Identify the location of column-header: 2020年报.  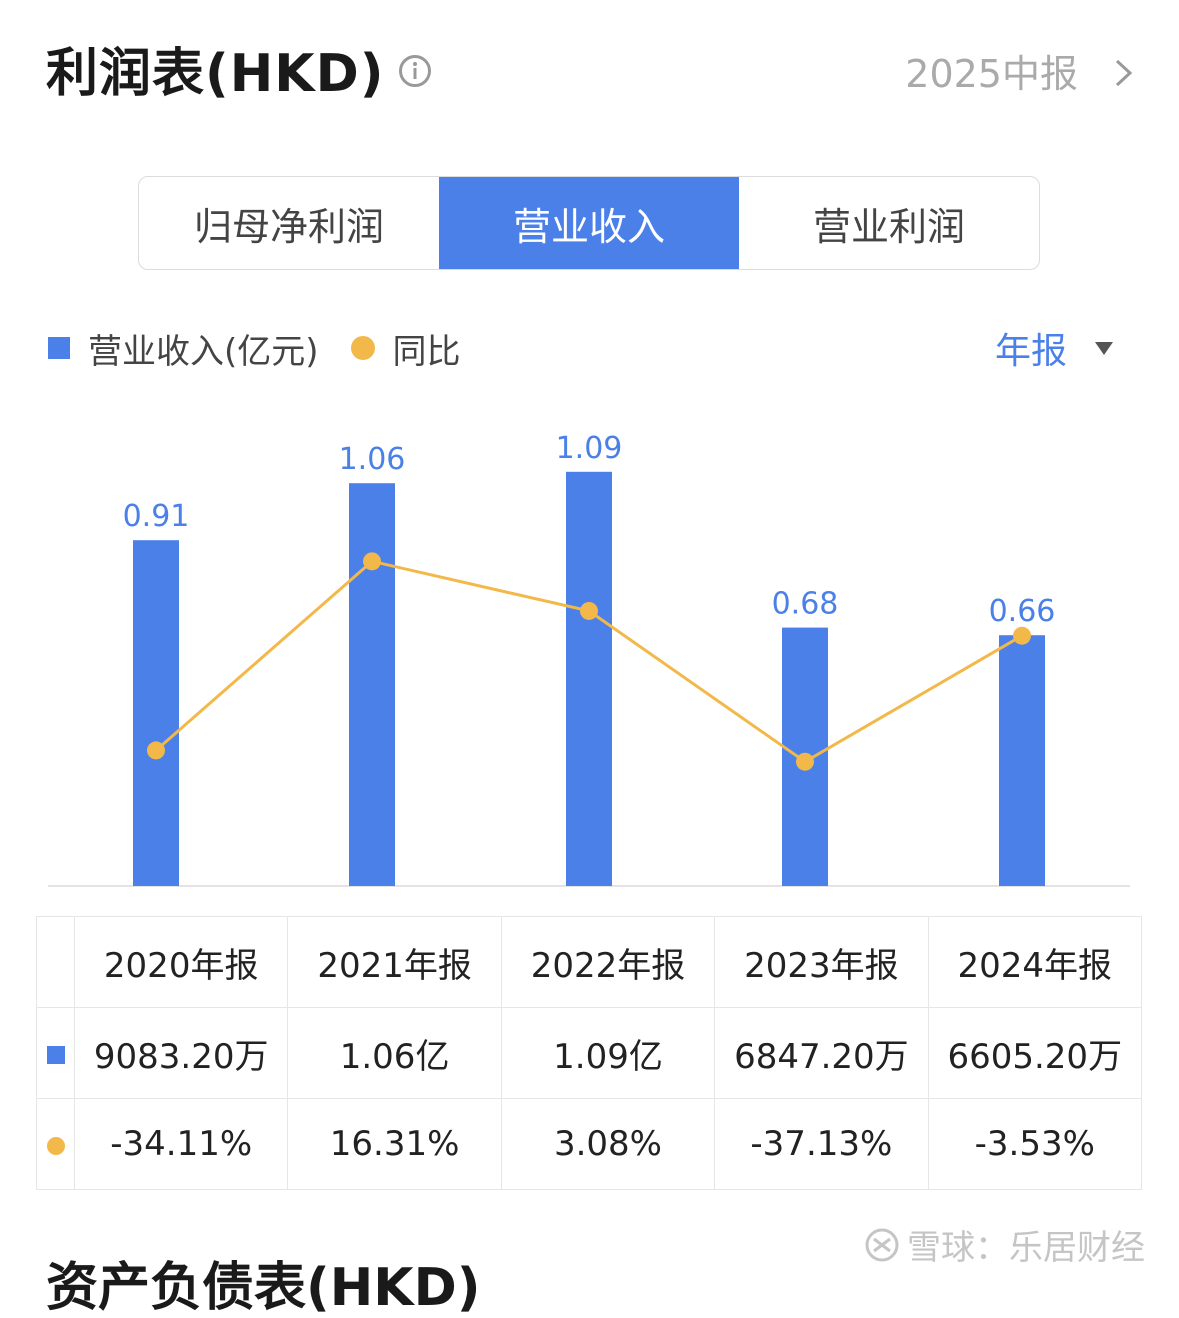
(181, 962).